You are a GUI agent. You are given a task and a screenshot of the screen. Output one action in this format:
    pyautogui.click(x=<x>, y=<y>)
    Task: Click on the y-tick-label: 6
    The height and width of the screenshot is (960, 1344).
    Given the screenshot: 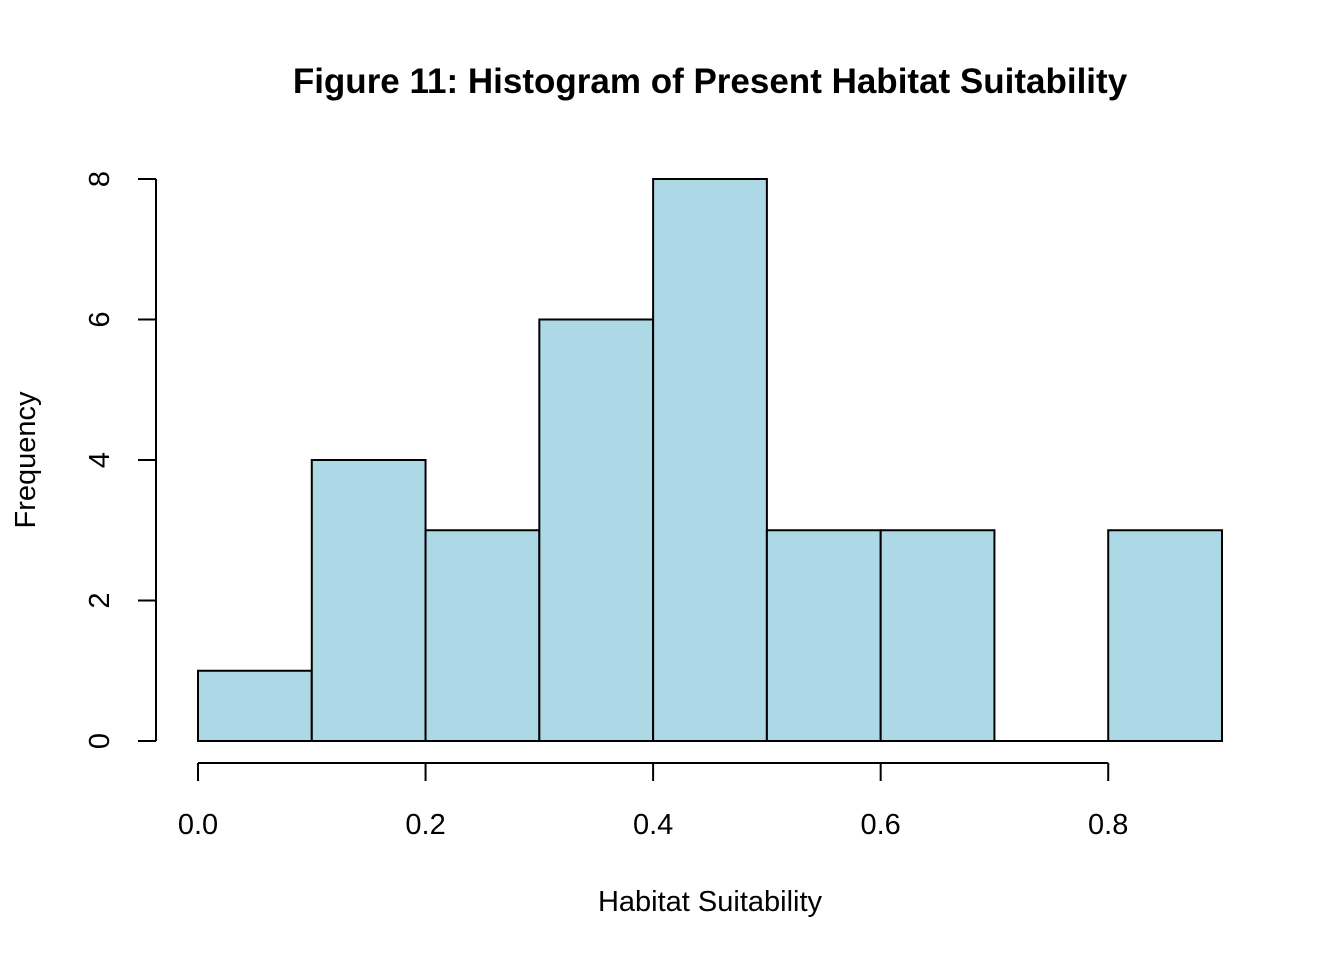 What is the action you would take?
    pyautogui.click(x=100, y=319)
    